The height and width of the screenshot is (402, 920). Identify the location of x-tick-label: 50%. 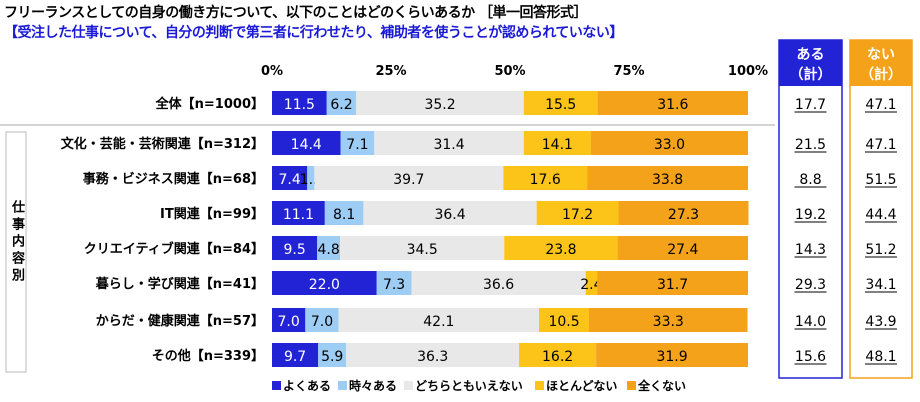
(509, 71).